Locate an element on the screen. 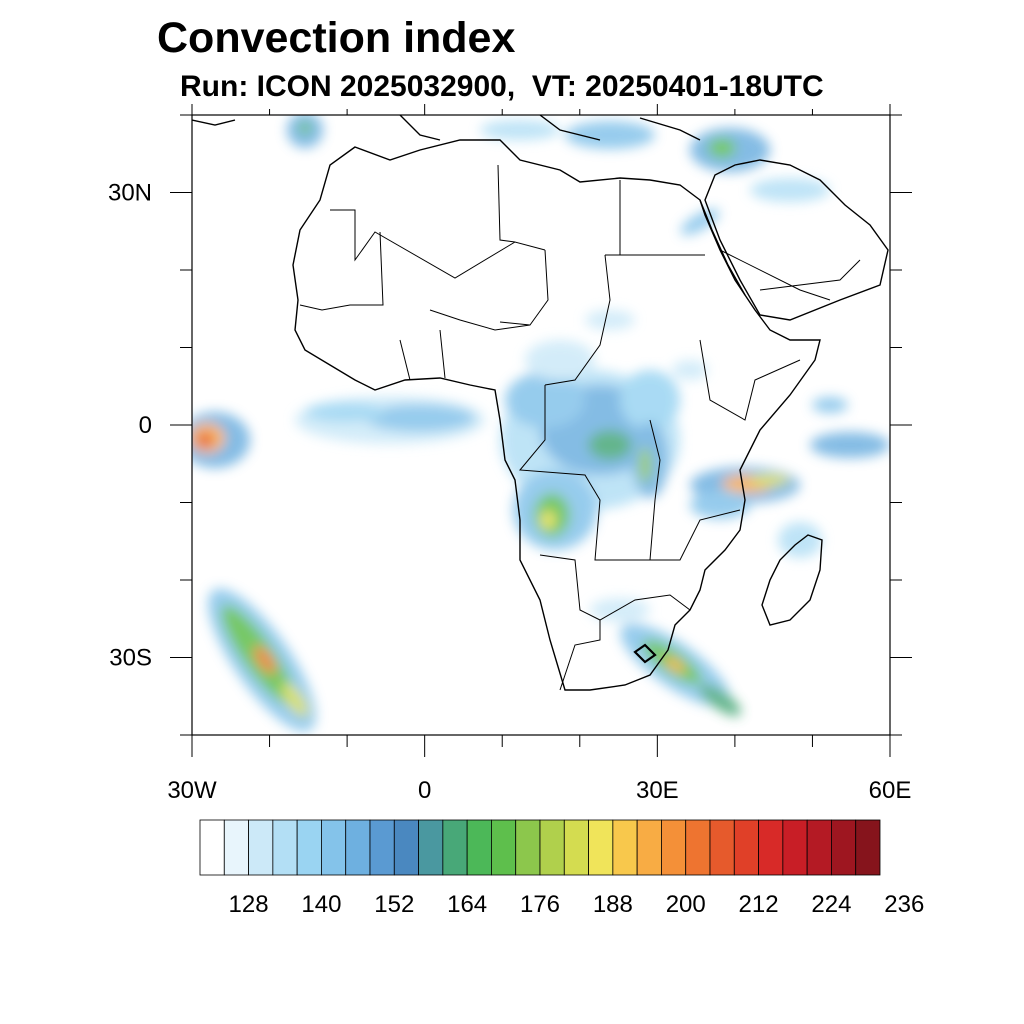  colorbar-labels: 128 140 152 164 176 188 200 212 224 236 is located at coordinates (577, 904).